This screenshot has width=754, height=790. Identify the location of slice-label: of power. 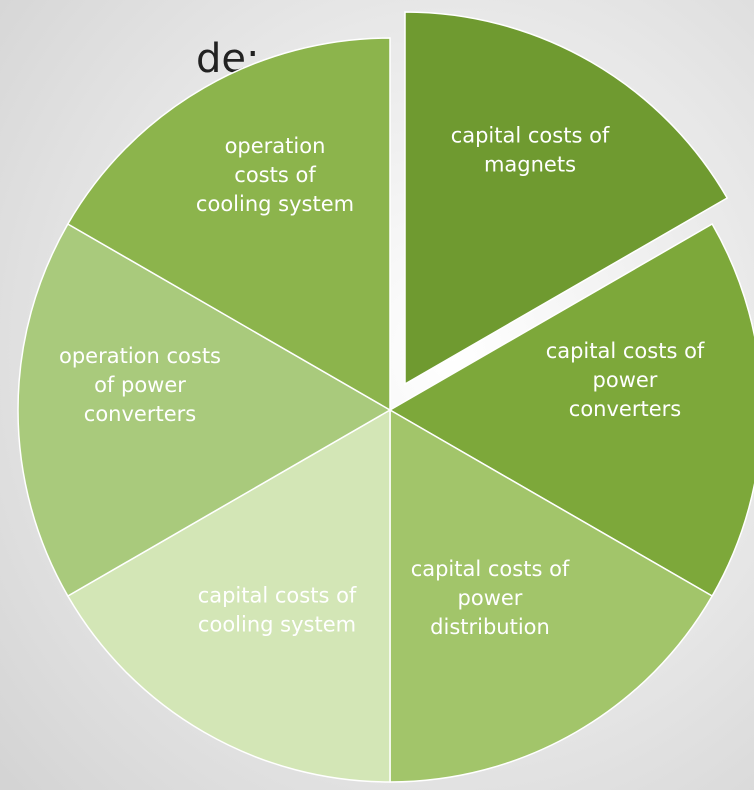
(140, 385).